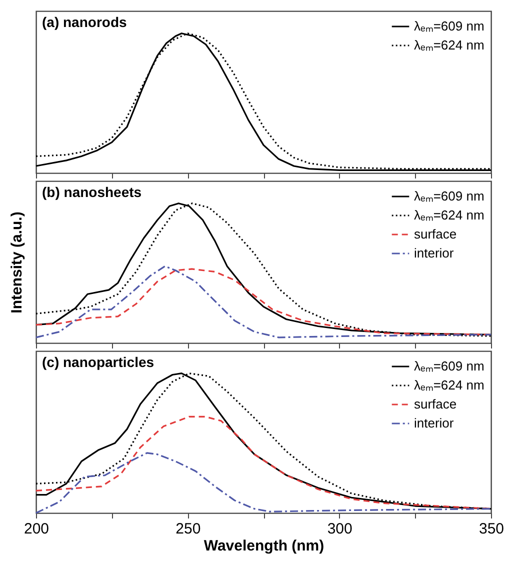  What do you see at coordinates (339, 529) in the screenshot?
I see `x-tick-label: 300` at bounding box center [339, 529].